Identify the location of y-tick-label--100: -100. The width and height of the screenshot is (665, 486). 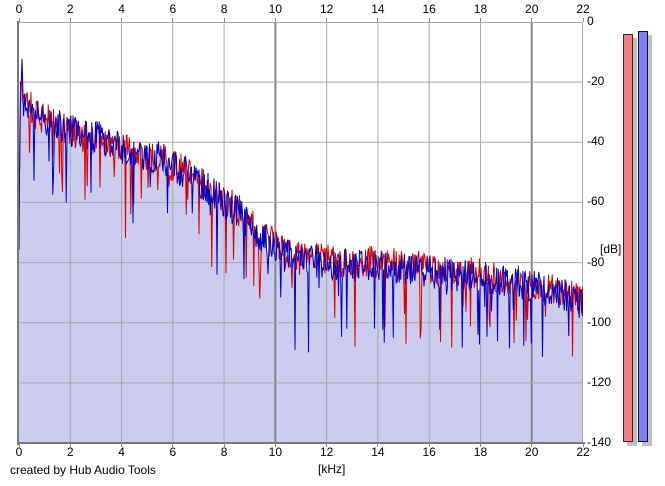
(599, 322).